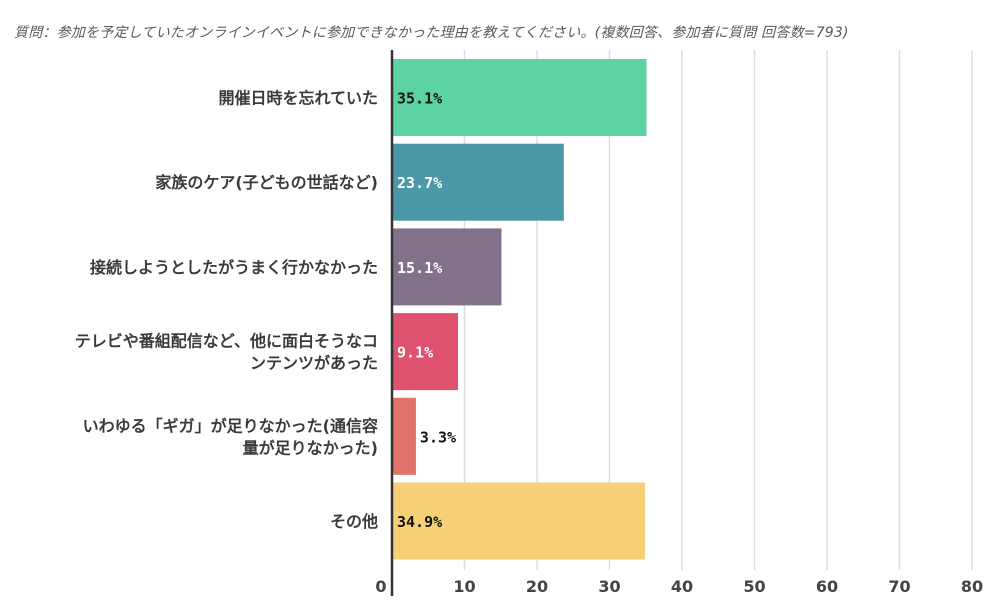  Describe the element at coordinates (419, 268) in the screenshot. I see `bar-value-label: 15.1%` at that location.